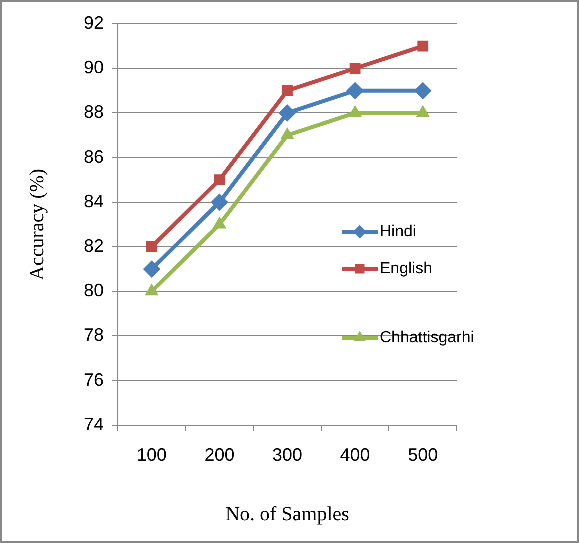 The image size is (579, 543). What do you see at coordinates (423, 455) in the screenshot?
I see `x-tick-label: 500` at bounding box center [423, 455].